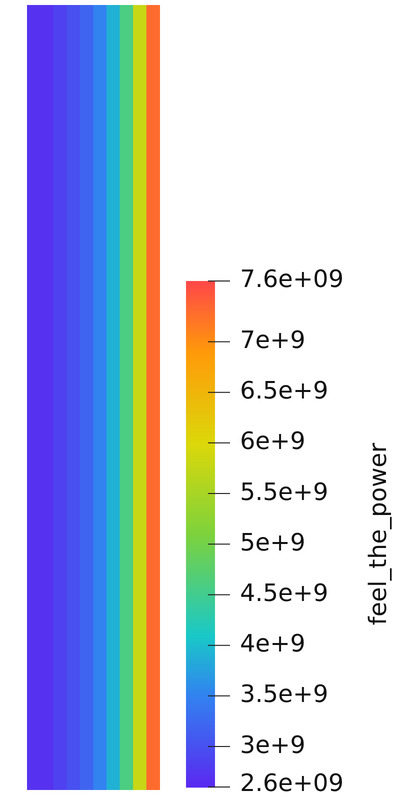 The image size is (410, 797). Describe the element at coordinates (273, 340) in the screenshot. I see `color-bar-label: 7e+9` at that location.